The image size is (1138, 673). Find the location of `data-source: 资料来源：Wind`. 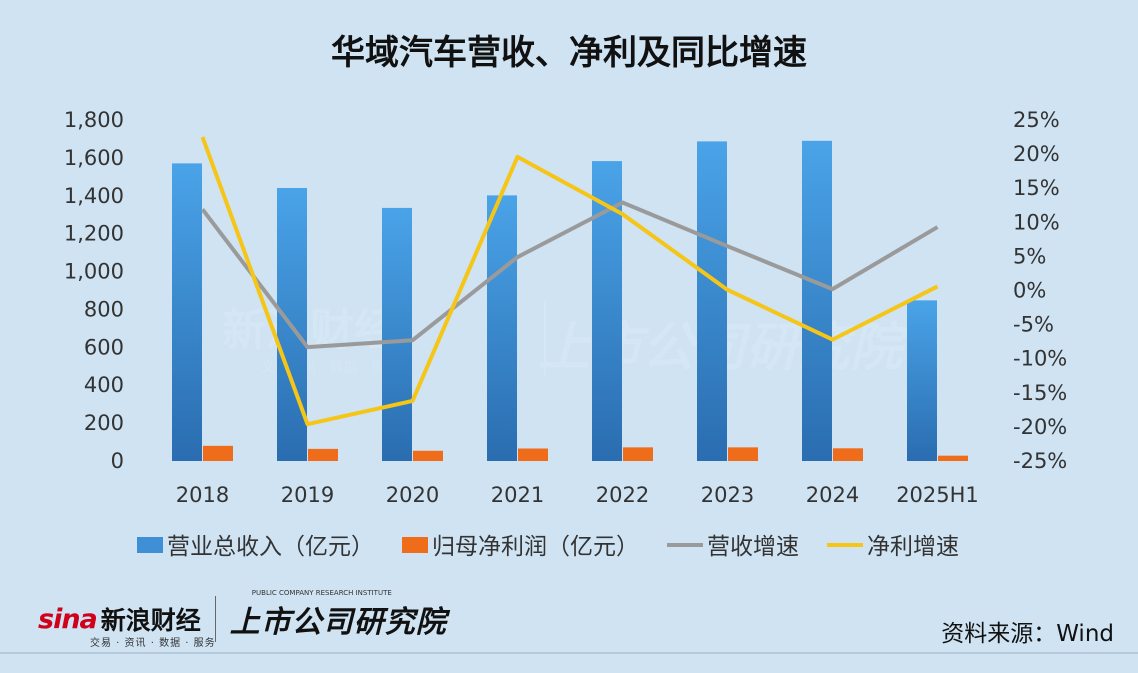

data-source: 资料来源：Wind is located at coordinates (1027, 634).